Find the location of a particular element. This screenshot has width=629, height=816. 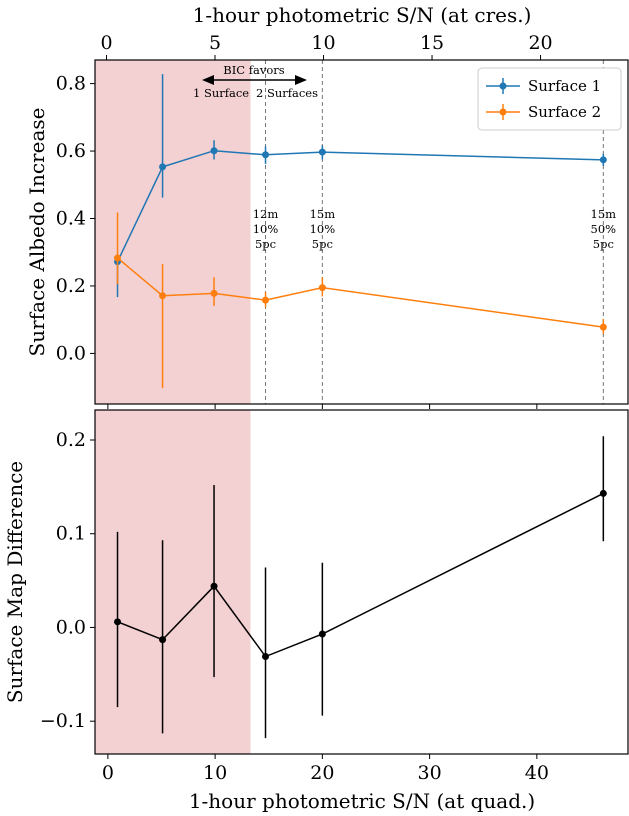

top-y-ticks: 0.0 0.2 0.4 0.6 0.8 is located at coordinates (75, 218).